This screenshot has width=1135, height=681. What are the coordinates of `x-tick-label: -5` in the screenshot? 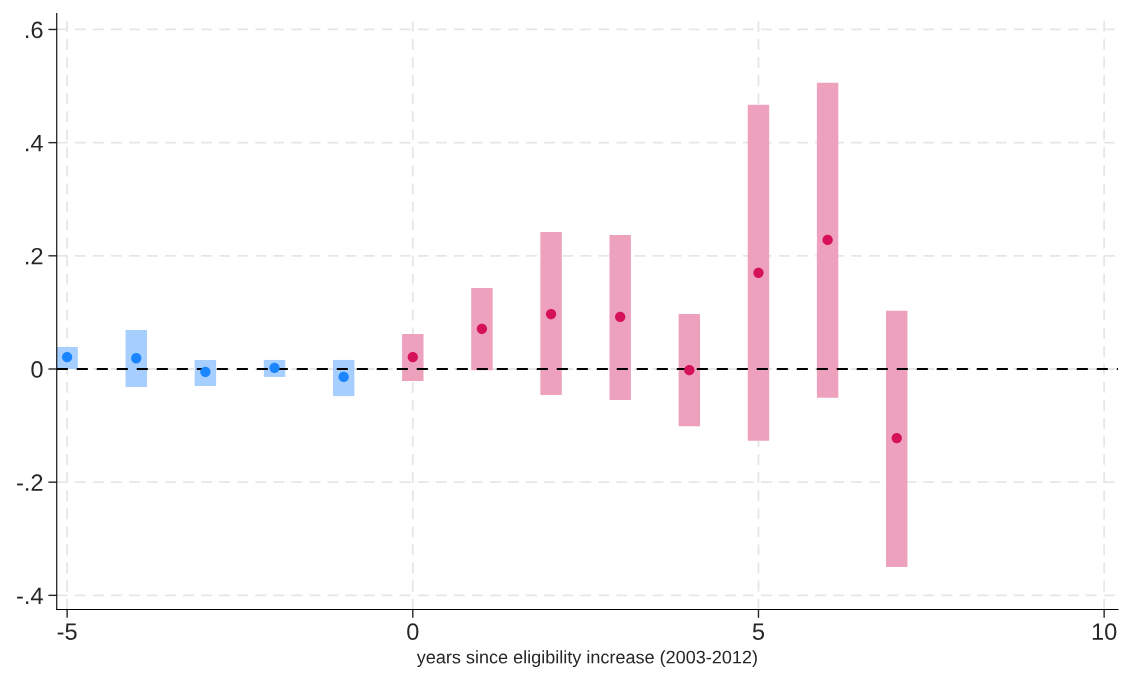 It's located at (67, 632).